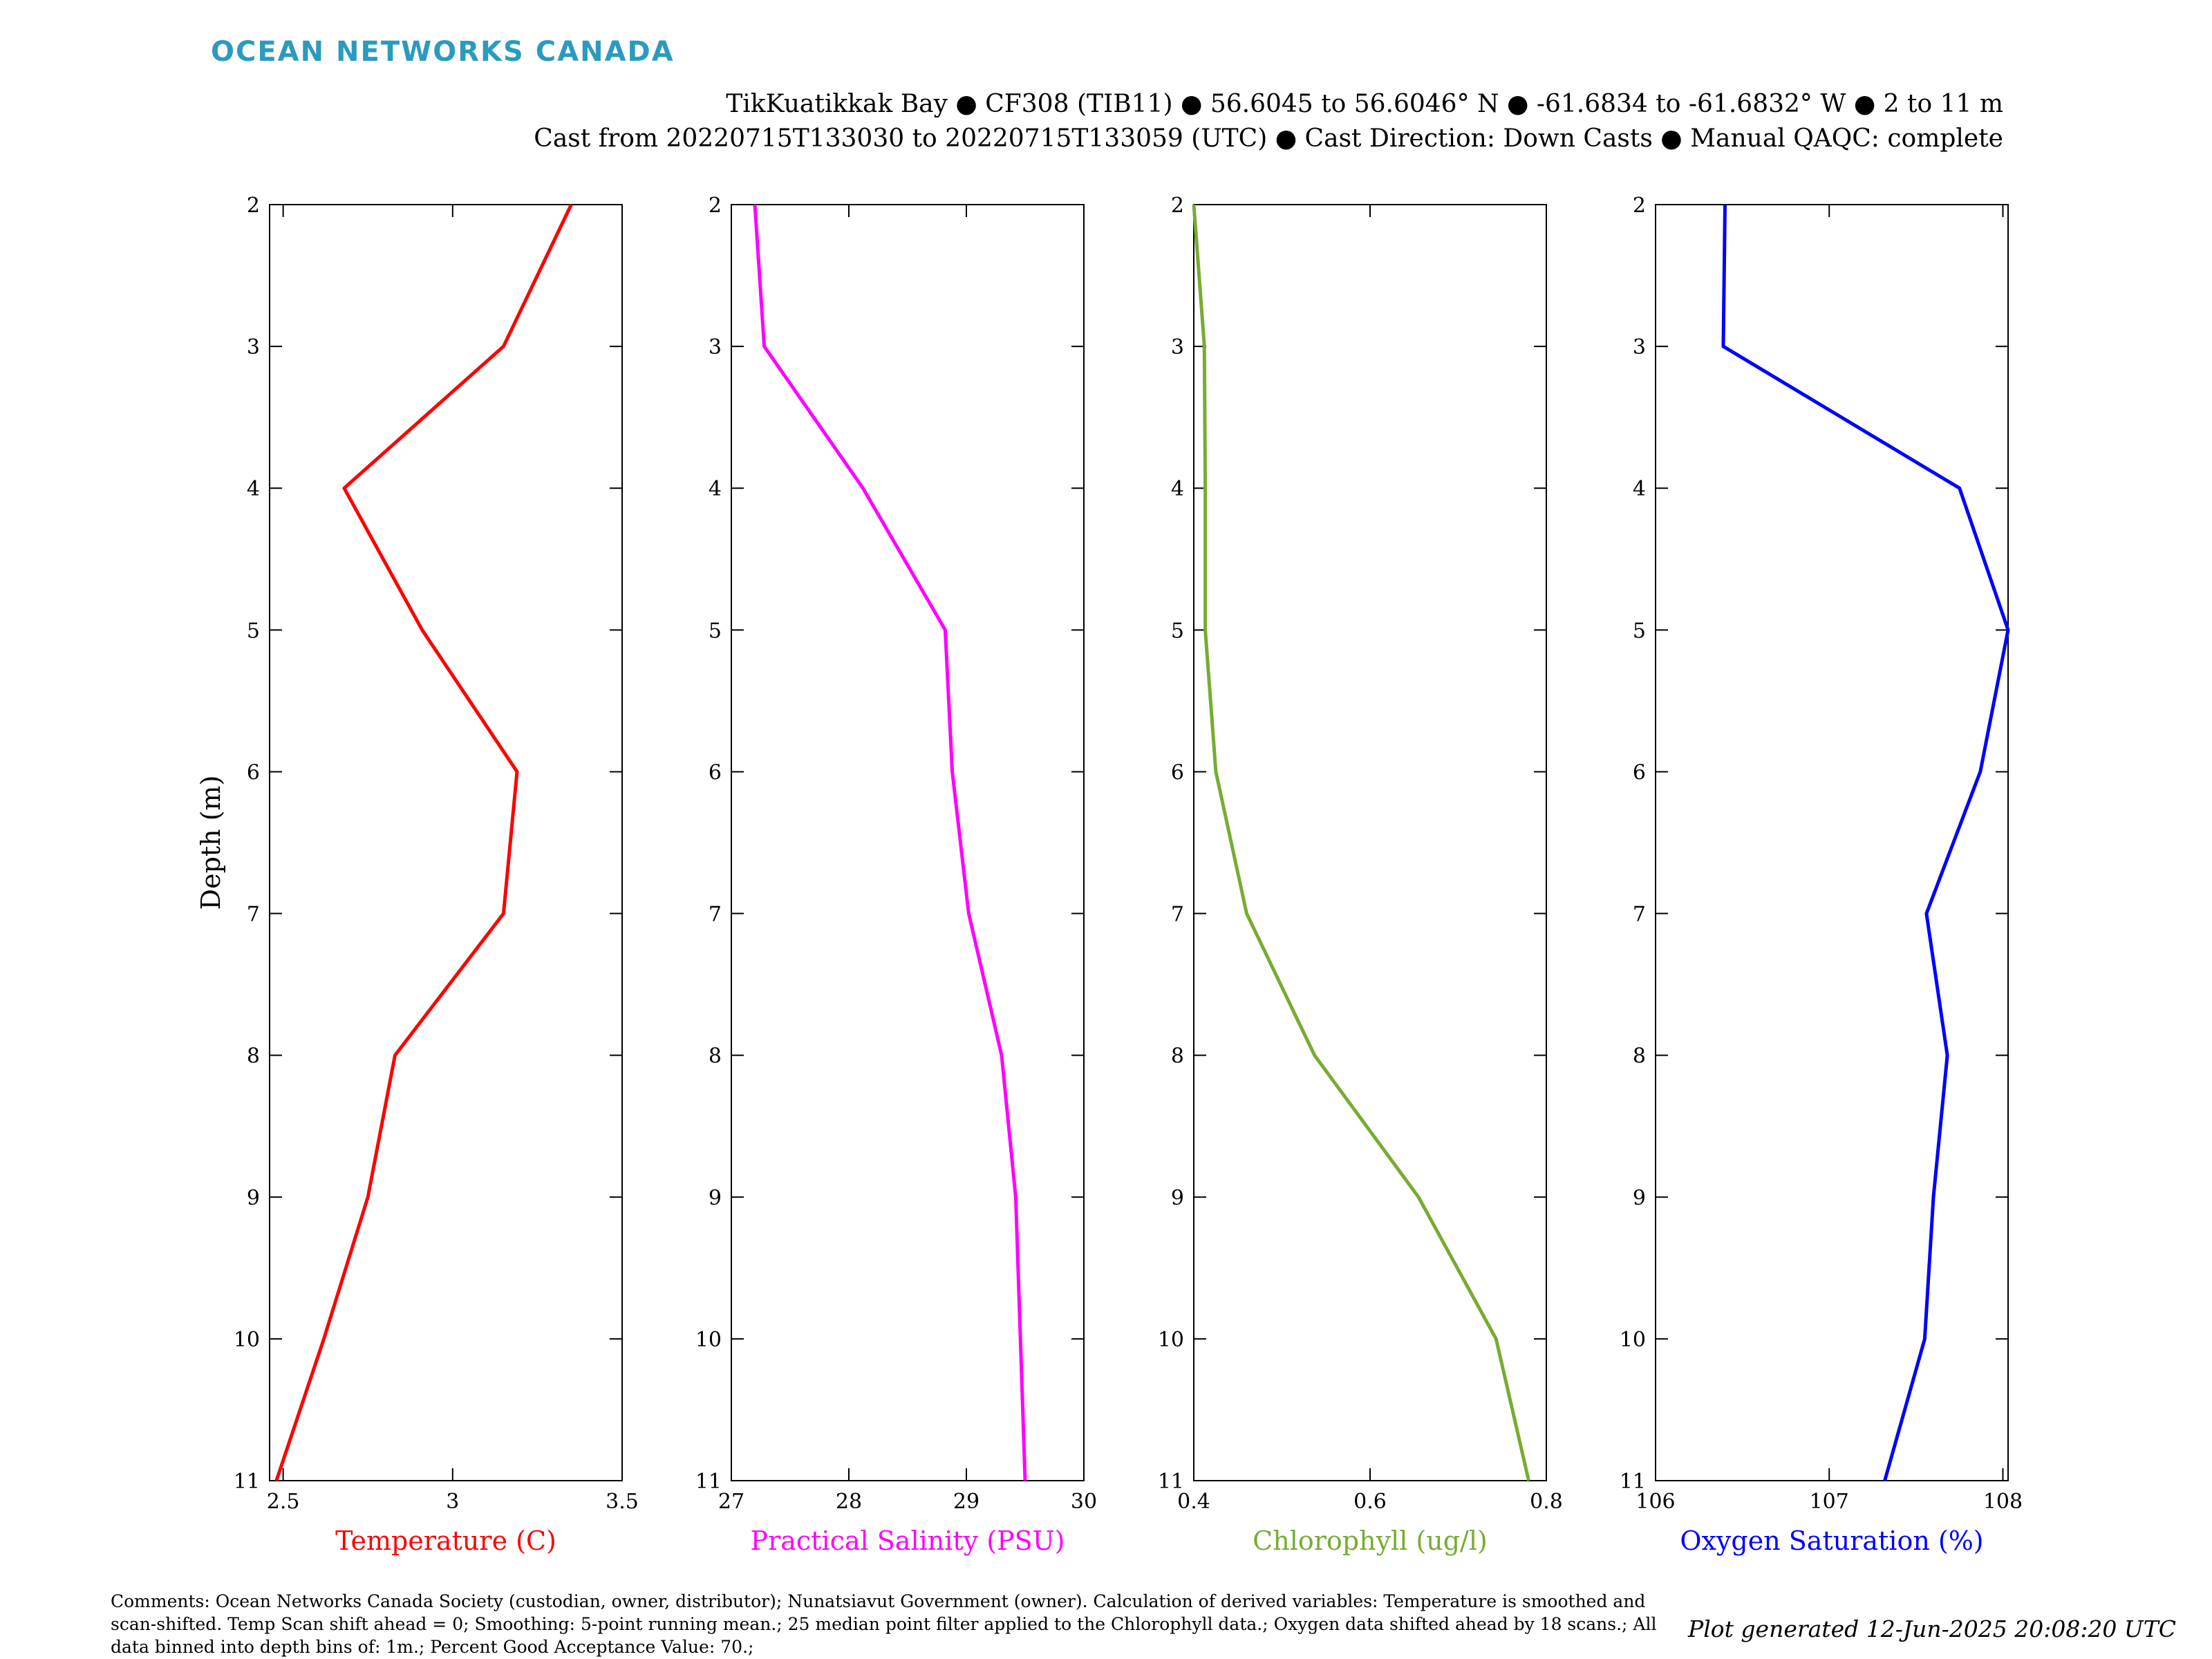  I want to click on x-tick-label: 3, so click(453, 1502).